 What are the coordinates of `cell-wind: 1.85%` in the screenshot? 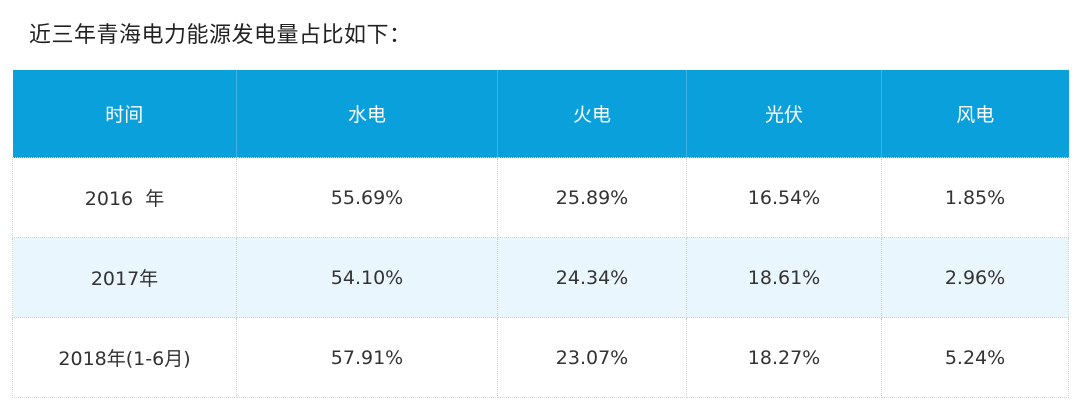 It's located at (975, 197).